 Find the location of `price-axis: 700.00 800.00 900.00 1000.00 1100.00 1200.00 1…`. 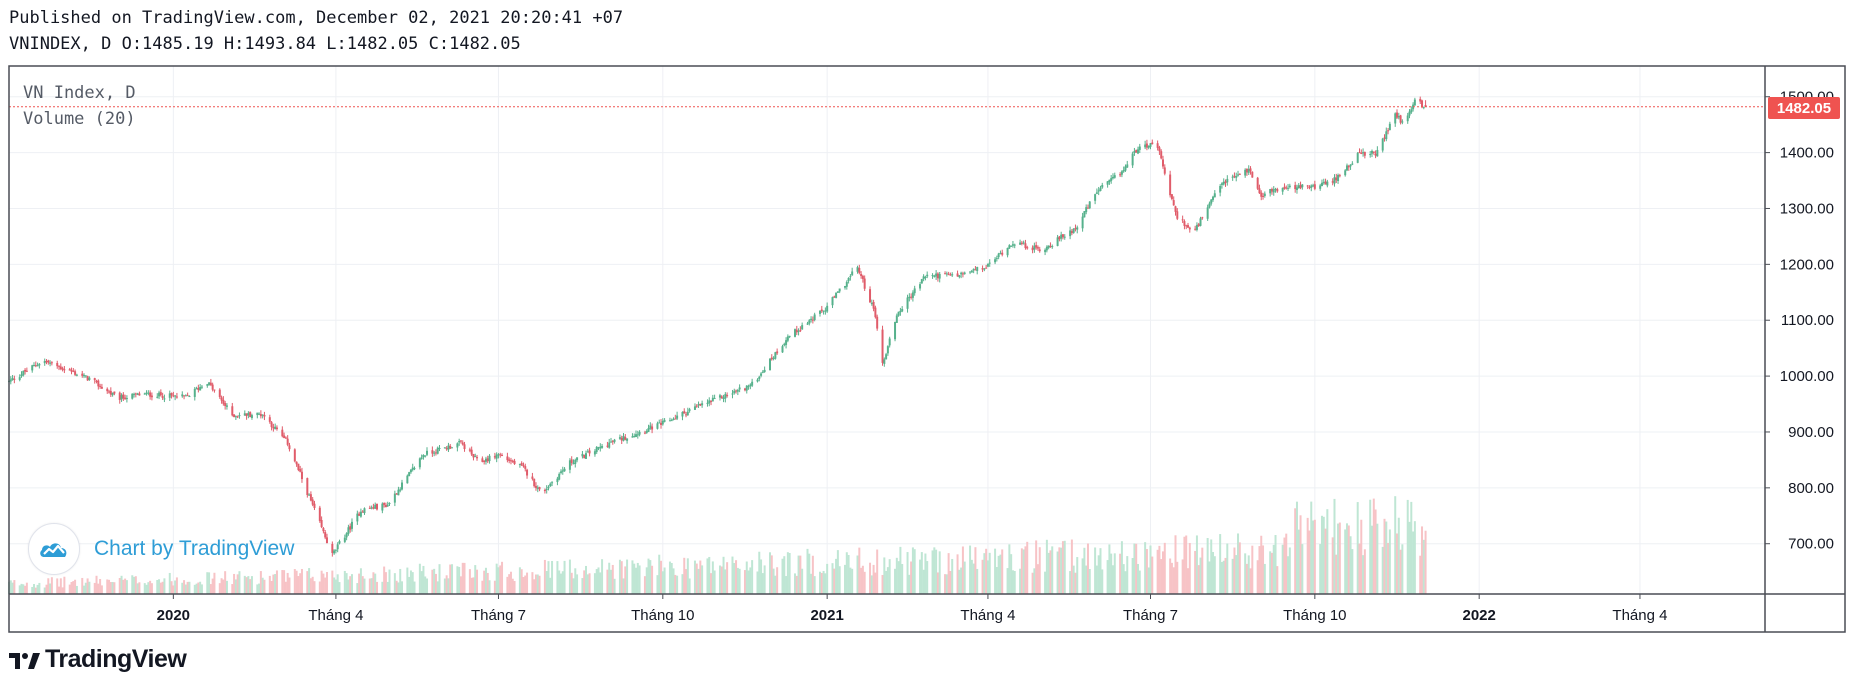

price-axis: 700.00 800.00 900.00 1000.00 1100.00 1200.00 1… is located at coordinates (1799, 321).